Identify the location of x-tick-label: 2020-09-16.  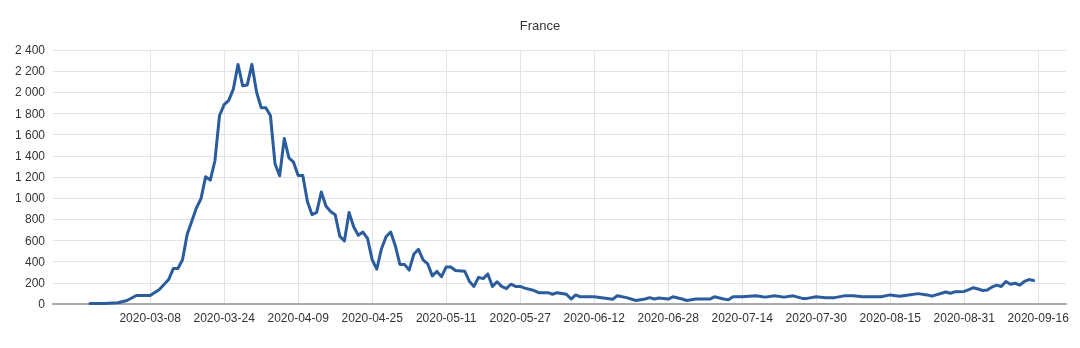
(1038, 318).